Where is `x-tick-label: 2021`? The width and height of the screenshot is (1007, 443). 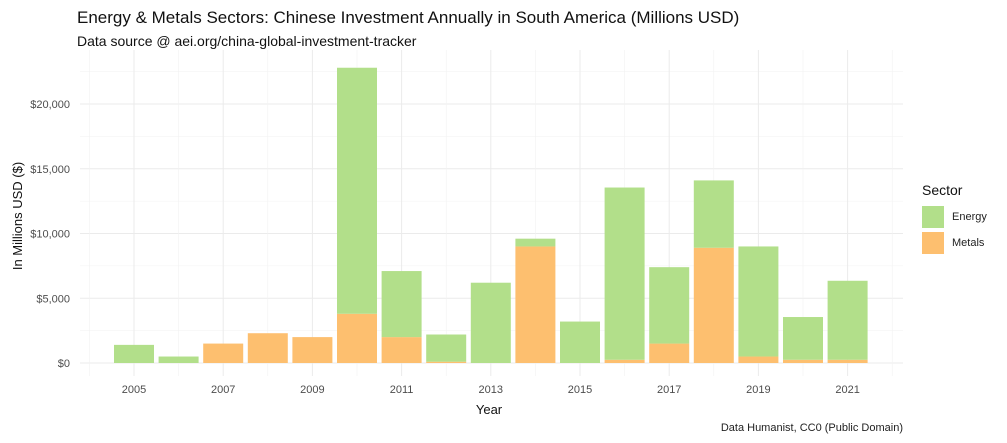
x-tick-label: 2021 is located at coordinates (847, 390).